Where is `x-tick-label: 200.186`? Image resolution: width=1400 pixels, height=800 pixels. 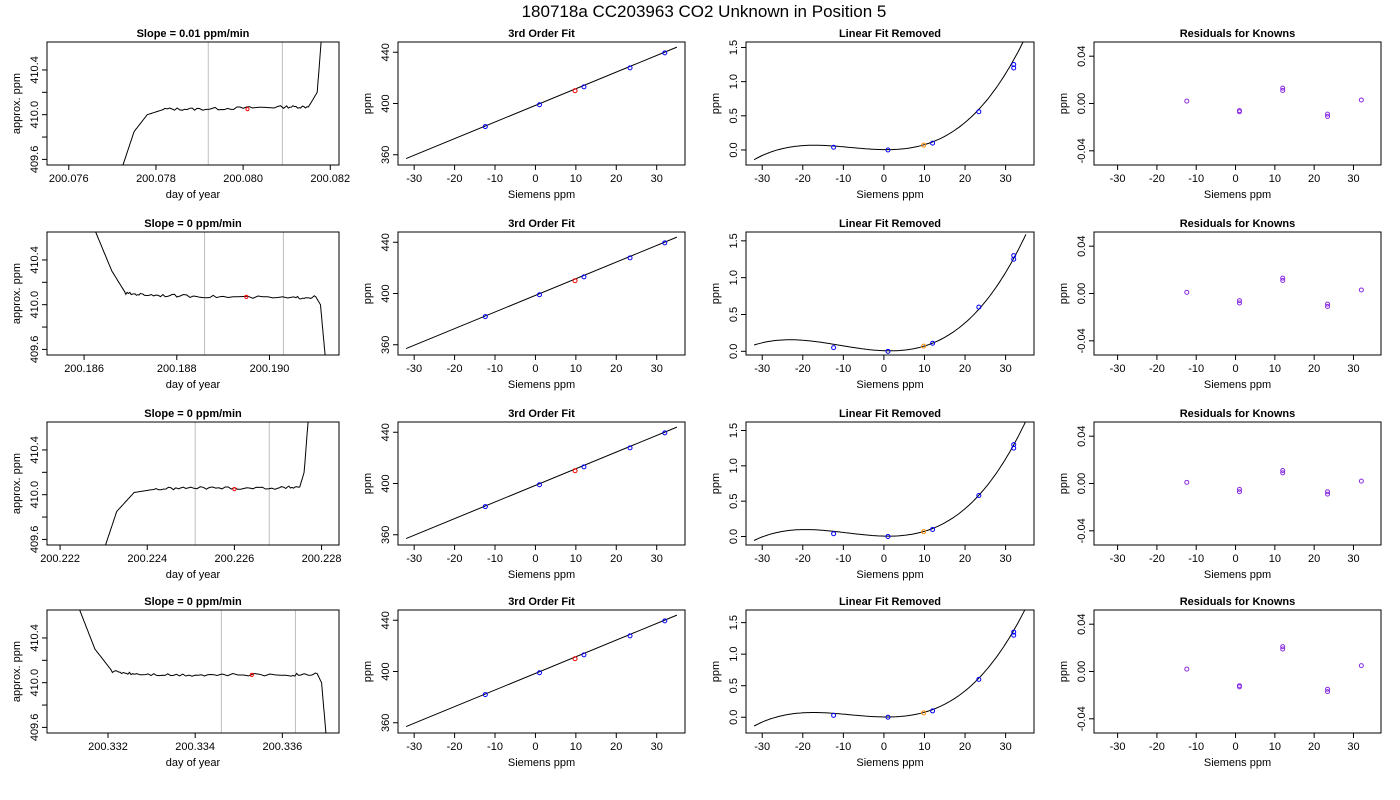
x-tick-label: 200.186 is located at coordinates (84, 369).